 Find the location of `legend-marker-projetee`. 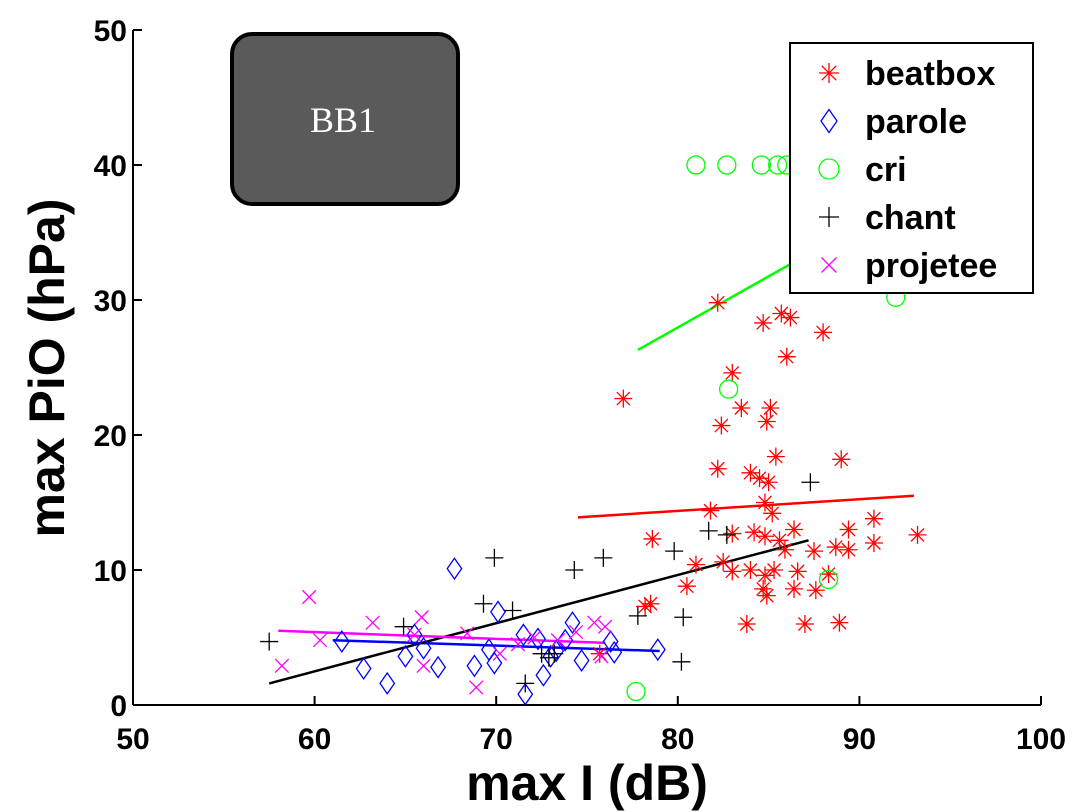

legend-marker-projetee is located at coordinates (829, 265).